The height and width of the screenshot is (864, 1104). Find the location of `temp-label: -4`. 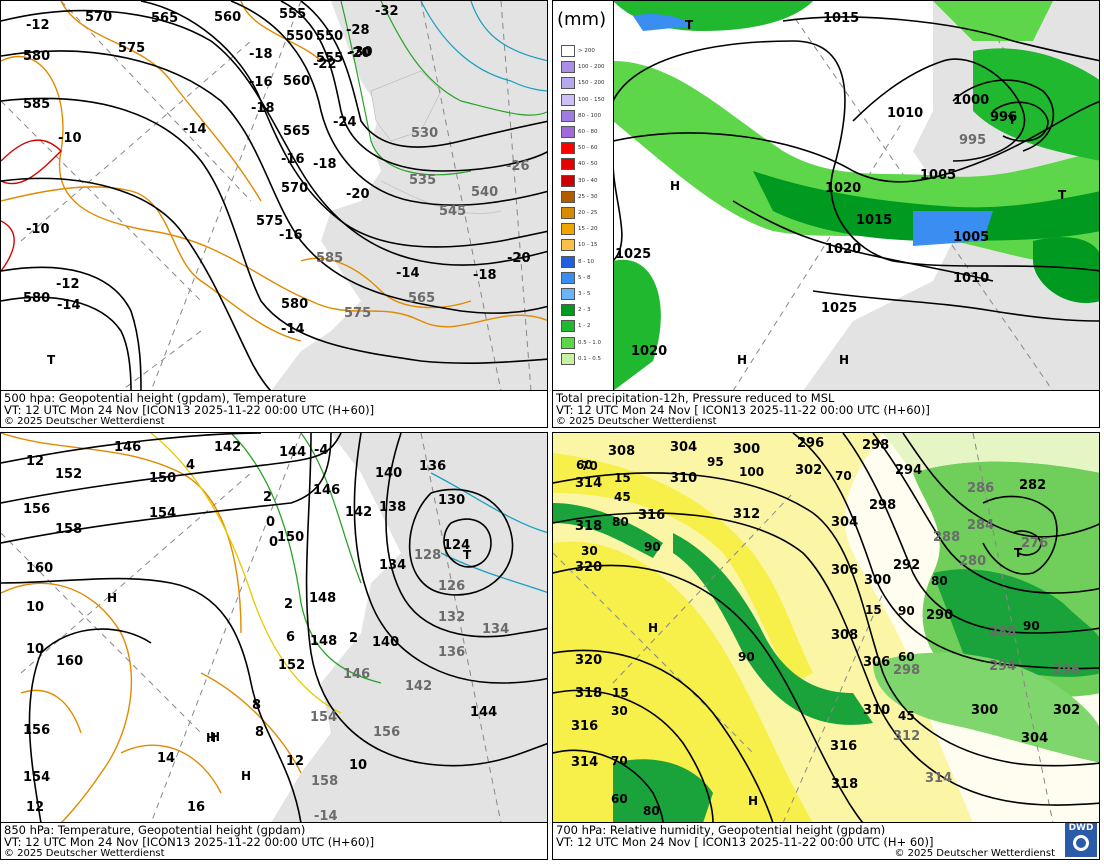

temp-label: -4 is located at coordinates (321, 450).